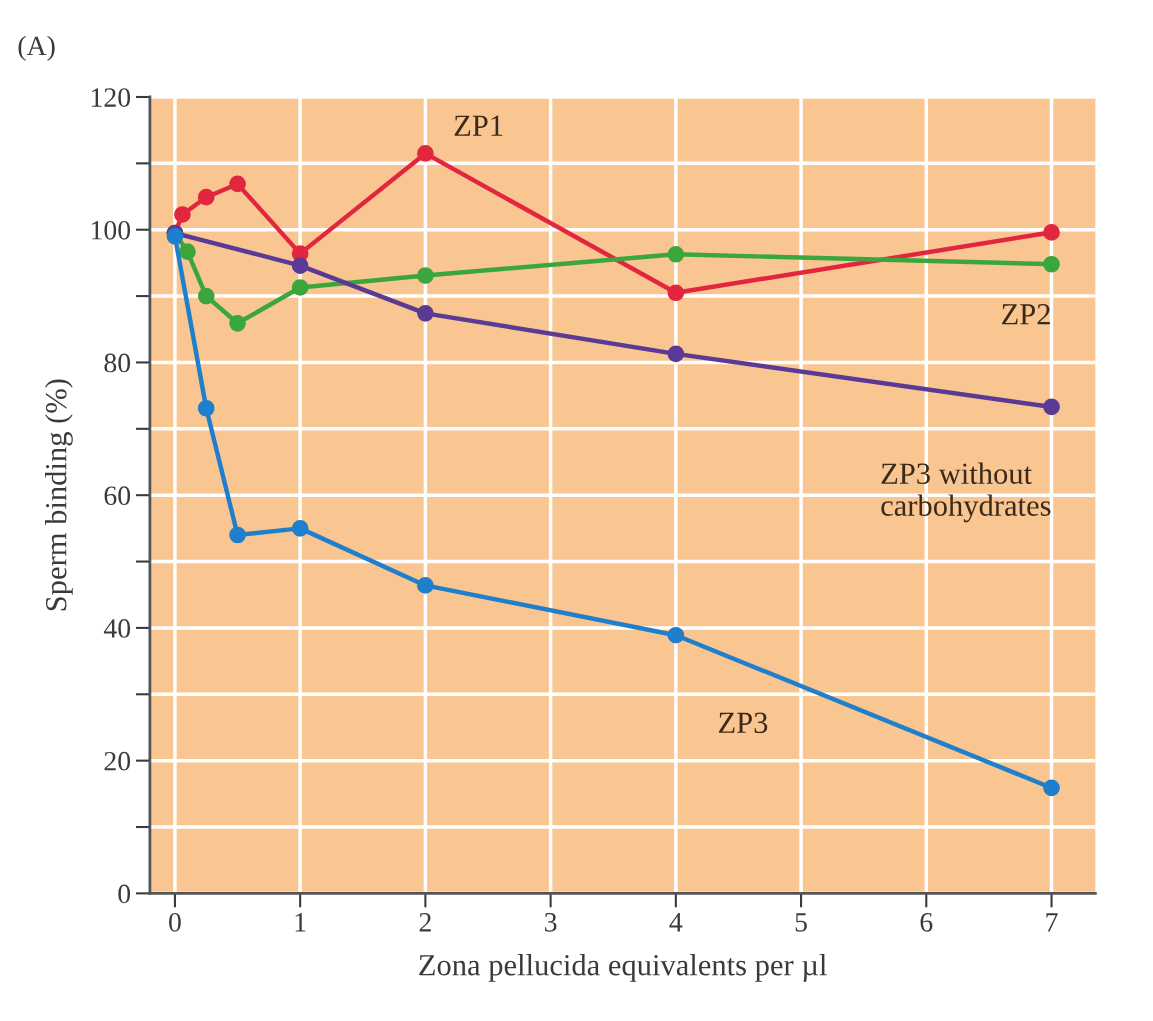 This screenshot has height=1021, width=1153. Describe the element at coordinates (117, 628) in the screenshot. I see `y-tick-label: 40` at that location.